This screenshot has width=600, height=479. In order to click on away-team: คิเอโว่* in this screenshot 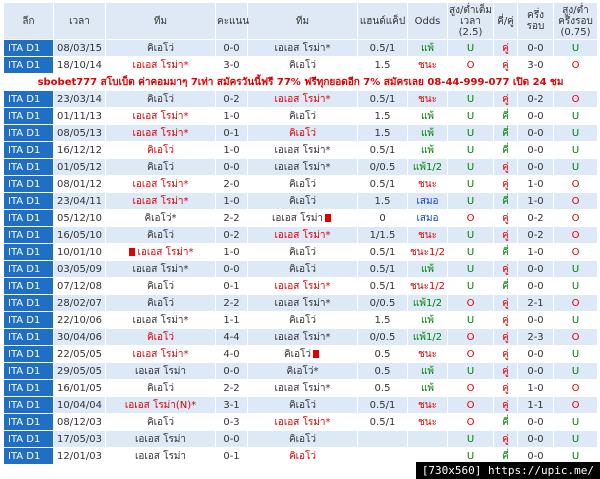, I will do `click(302, 371)`.